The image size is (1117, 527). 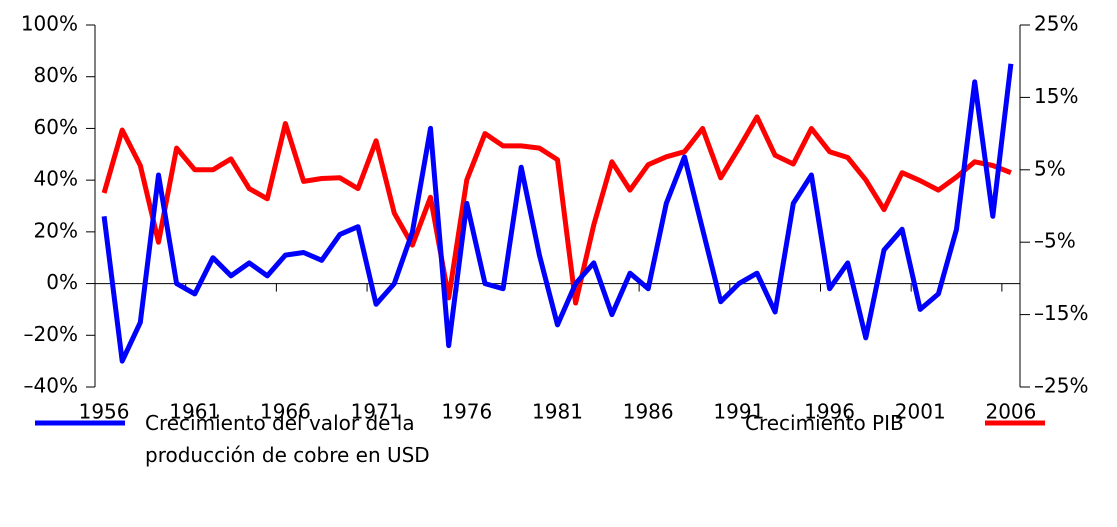 I want to click on y2-tick-label: 5%, so click(x=1050, y=168).